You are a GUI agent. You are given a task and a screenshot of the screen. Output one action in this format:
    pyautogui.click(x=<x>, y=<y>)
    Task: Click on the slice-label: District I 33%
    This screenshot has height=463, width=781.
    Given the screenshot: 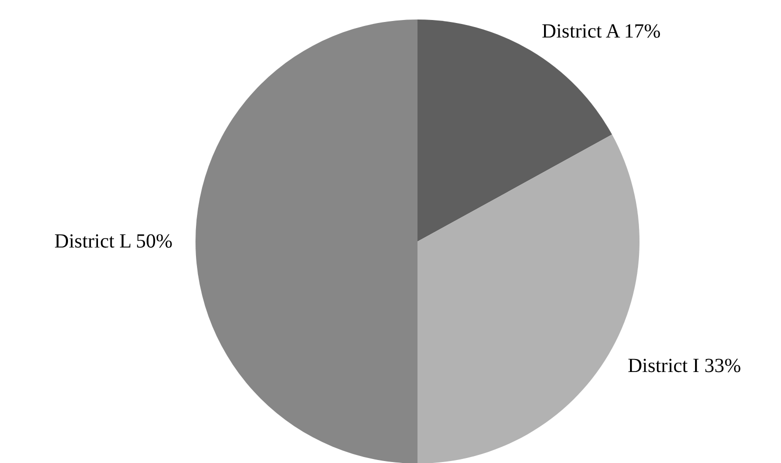 What is the action you would take?
    pyautogui.click(x=685, y=365)
    